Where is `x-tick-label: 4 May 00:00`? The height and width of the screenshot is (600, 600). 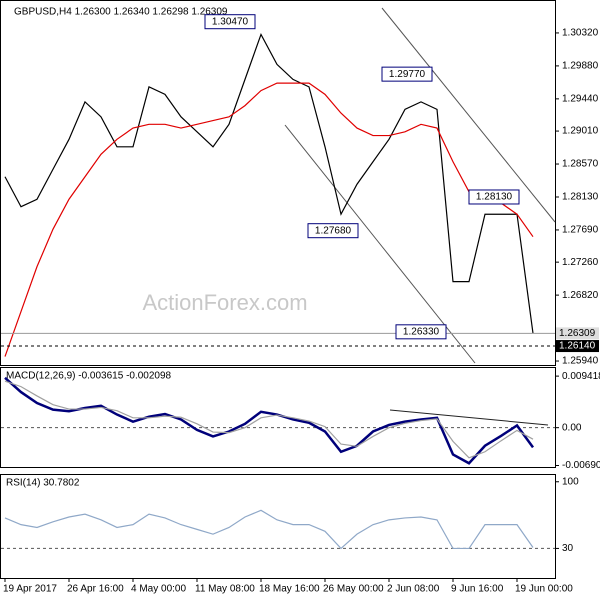
x-tick-label: 4 May 00:00 is located at coordinates (158, 589).